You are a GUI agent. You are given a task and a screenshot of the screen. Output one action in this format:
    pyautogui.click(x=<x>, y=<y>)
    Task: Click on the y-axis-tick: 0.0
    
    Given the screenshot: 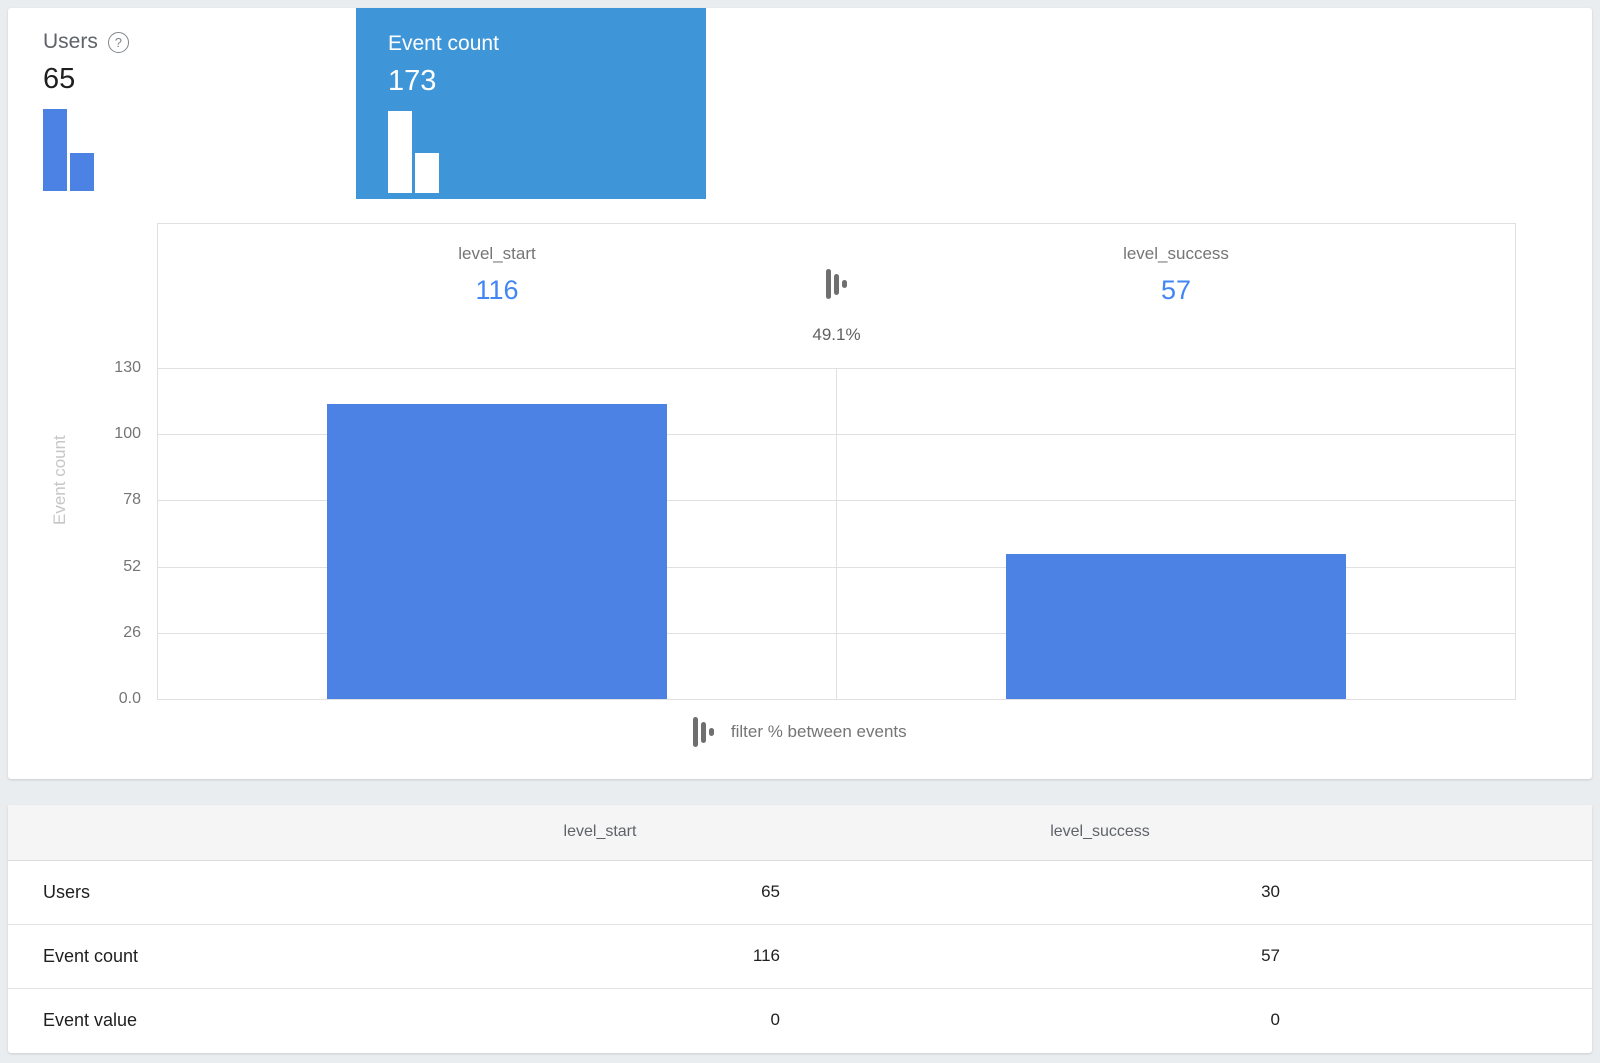 What is the action you would take?
    pyautogui.click(x=129, y=698)
    